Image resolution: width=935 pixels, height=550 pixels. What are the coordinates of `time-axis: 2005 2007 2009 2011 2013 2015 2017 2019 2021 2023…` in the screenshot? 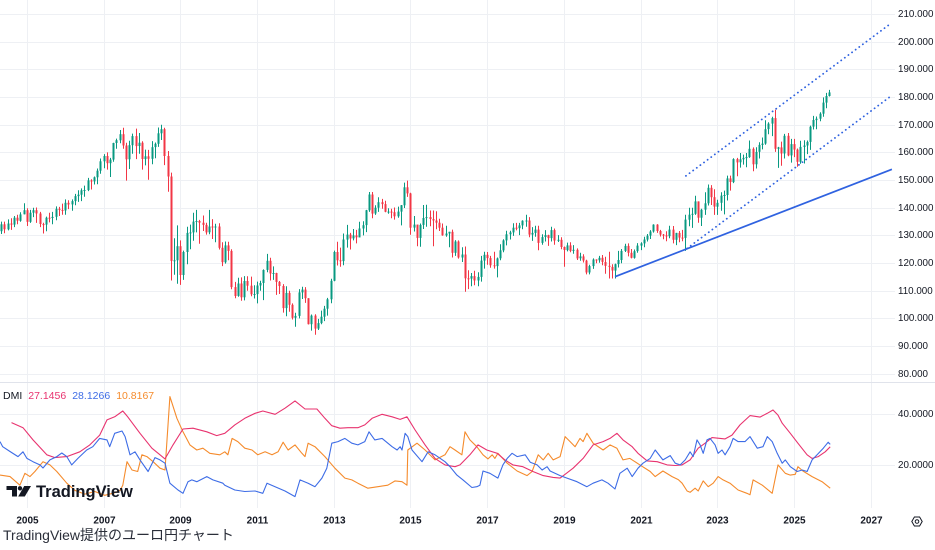 It's located at (449, 521).